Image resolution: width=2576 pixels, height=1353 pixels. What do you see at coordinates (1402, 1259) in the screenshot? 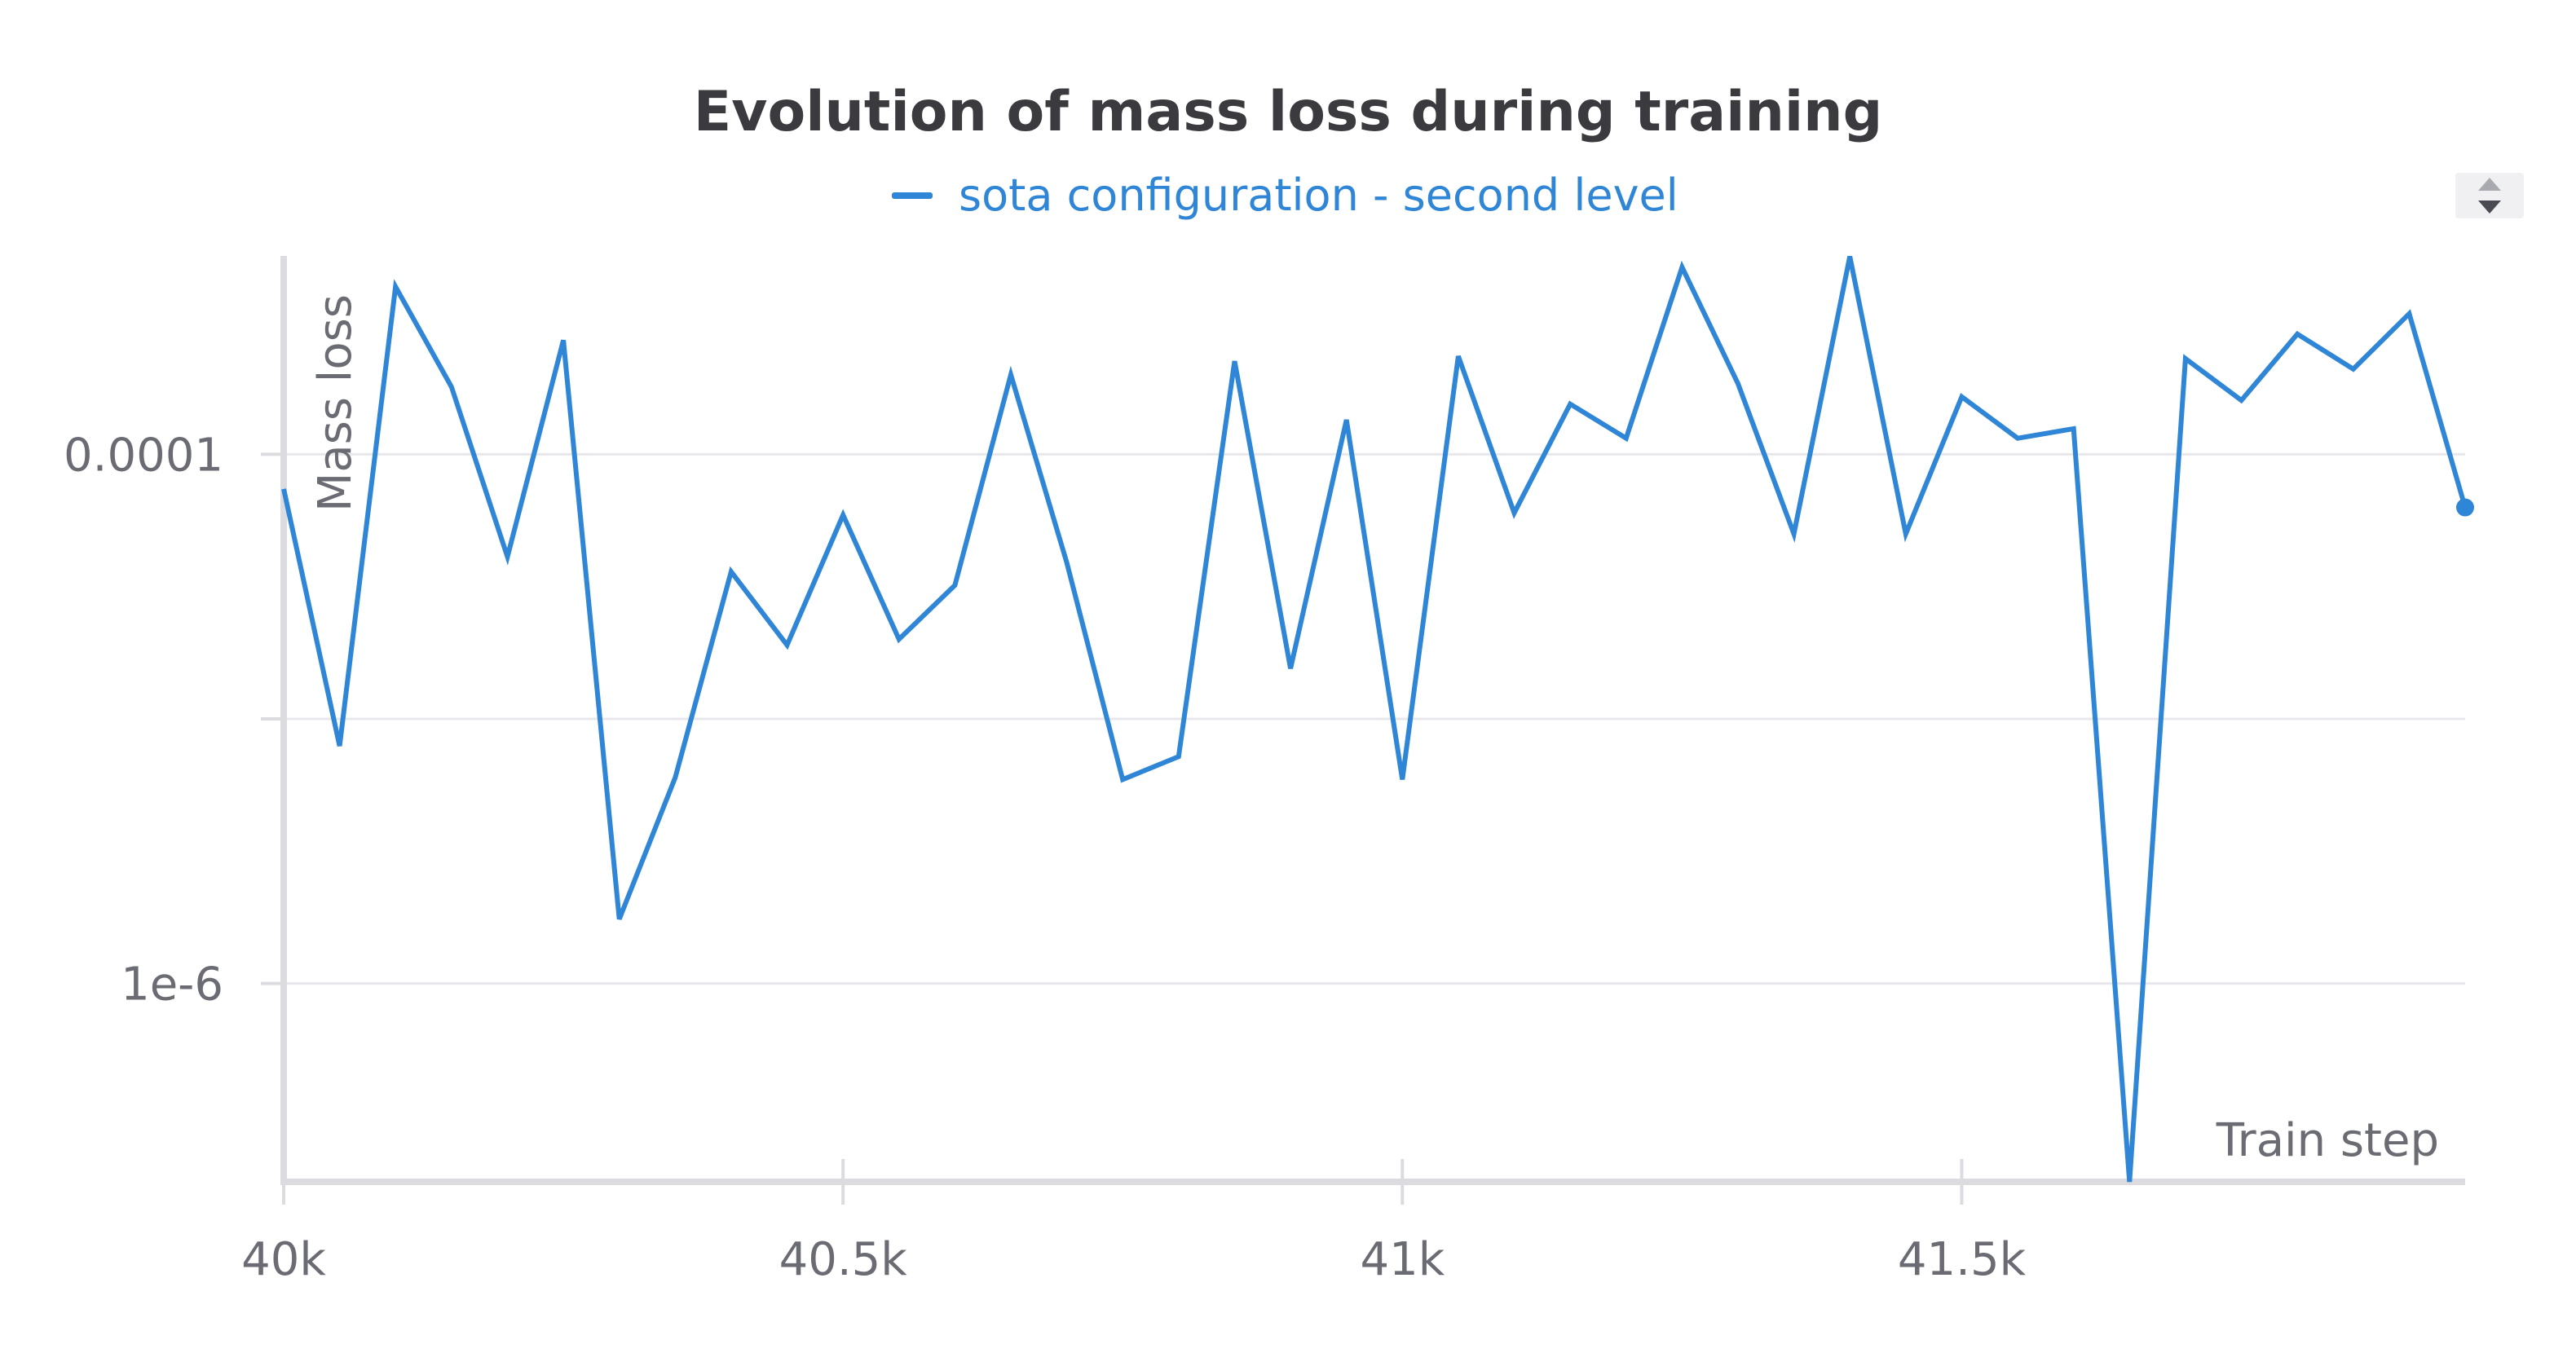
I see `x-tick-label: 41k` at bounding box center [1402, 1259].